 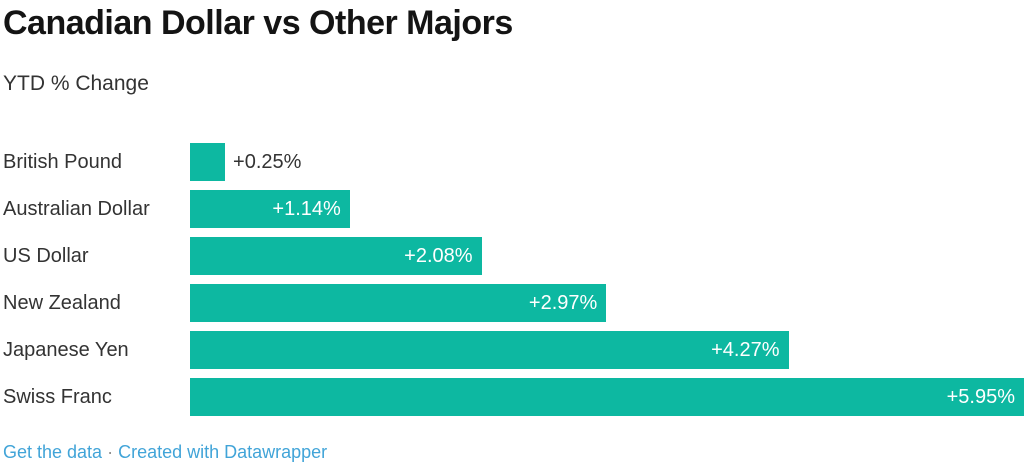 I want to click on chart-row: Australian Dollar +1.14%, so click(x=513, y=209).